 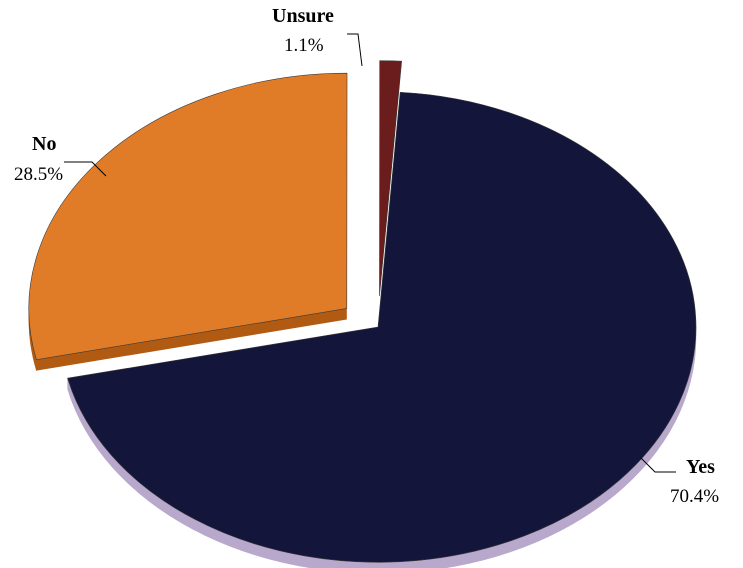 I want to click on slice-value-yes: 70.4%, so click(x=694, y=496).